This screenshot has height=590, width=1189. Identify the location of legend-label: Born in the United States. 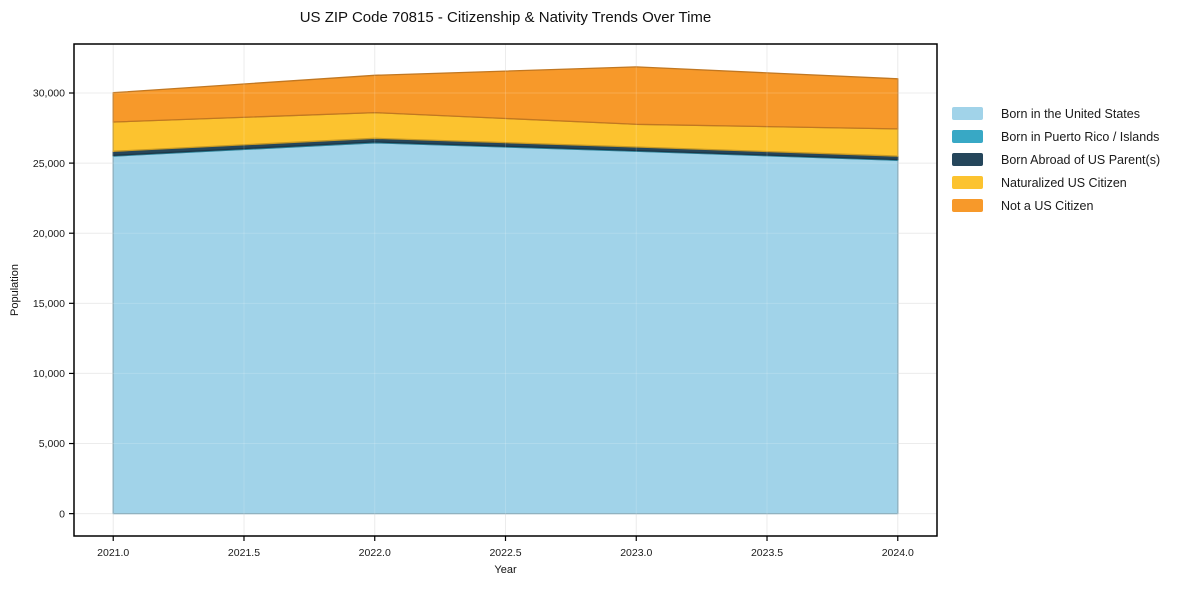
(1070, 113).